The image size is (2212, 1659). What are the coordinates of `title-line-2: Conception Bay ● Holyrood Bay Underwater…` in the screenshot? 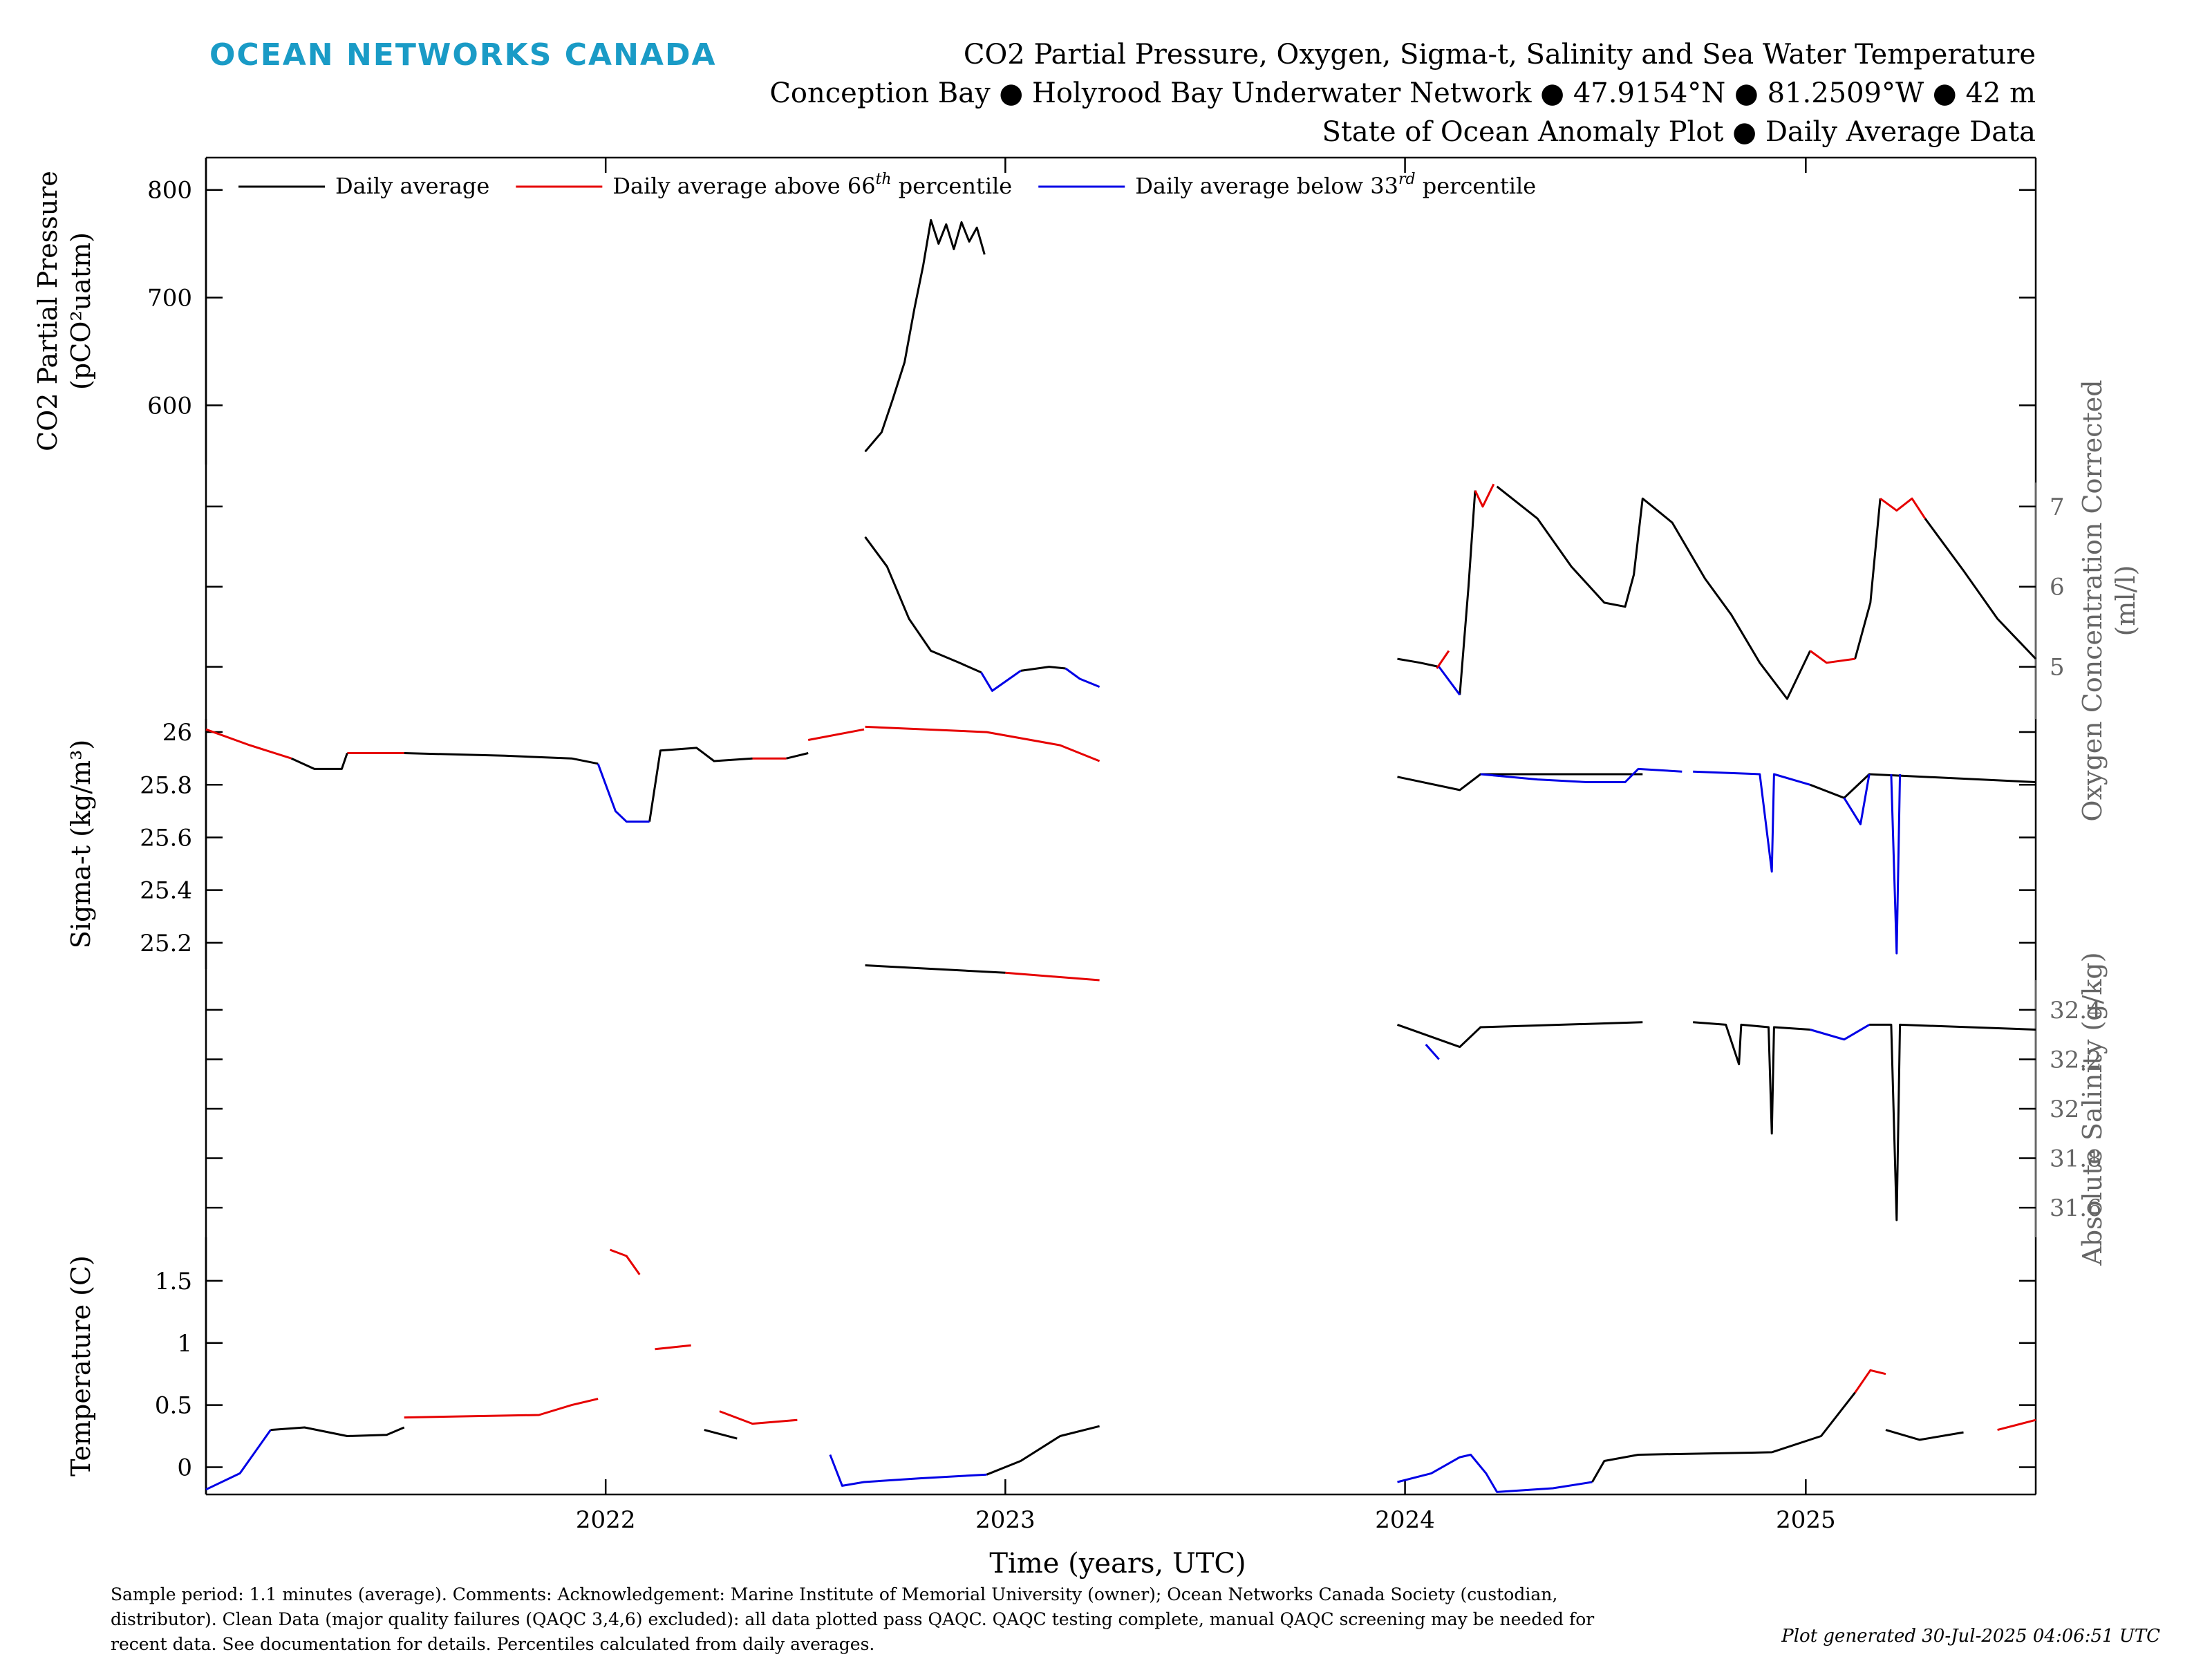 It's located at (1402, 93).